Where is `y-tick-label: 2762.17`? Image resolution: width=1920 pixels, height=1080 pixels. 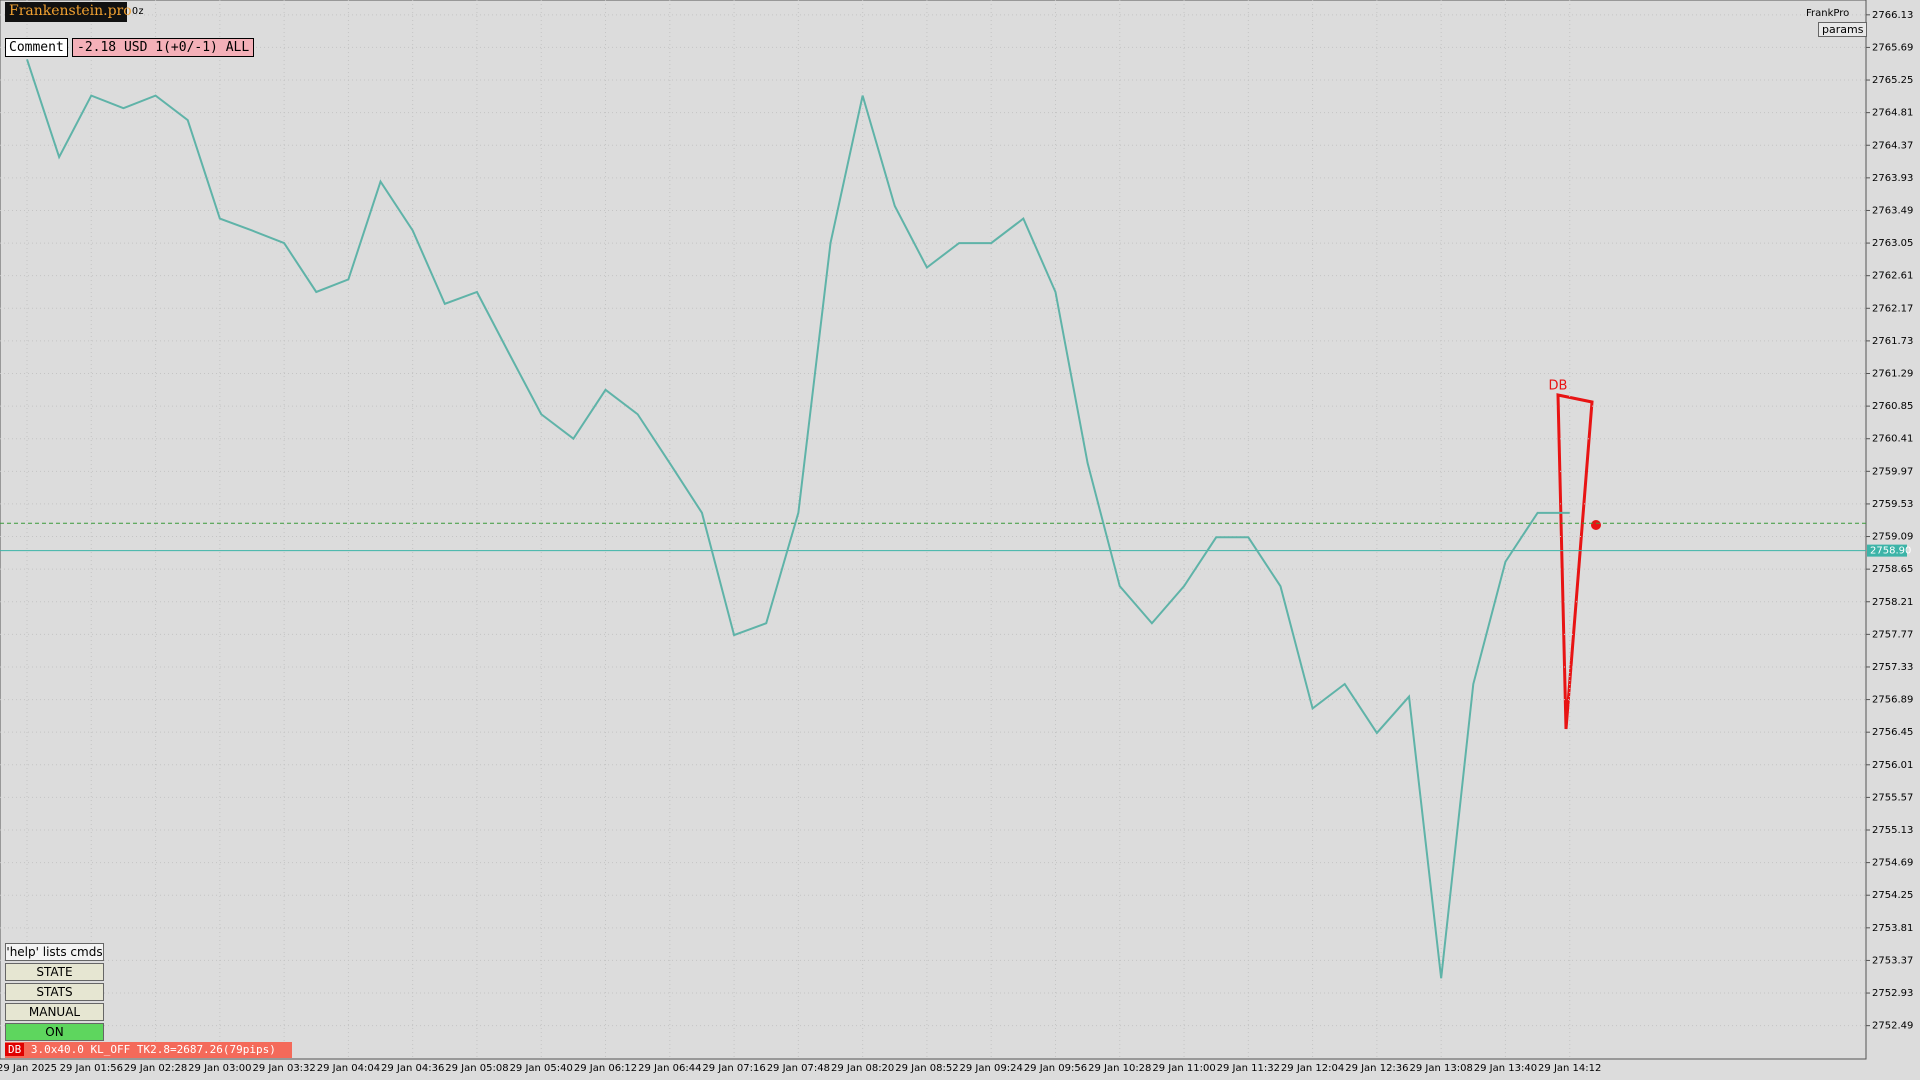 y-tick-label: 2762.17 is located at coordinates (1892, 308).